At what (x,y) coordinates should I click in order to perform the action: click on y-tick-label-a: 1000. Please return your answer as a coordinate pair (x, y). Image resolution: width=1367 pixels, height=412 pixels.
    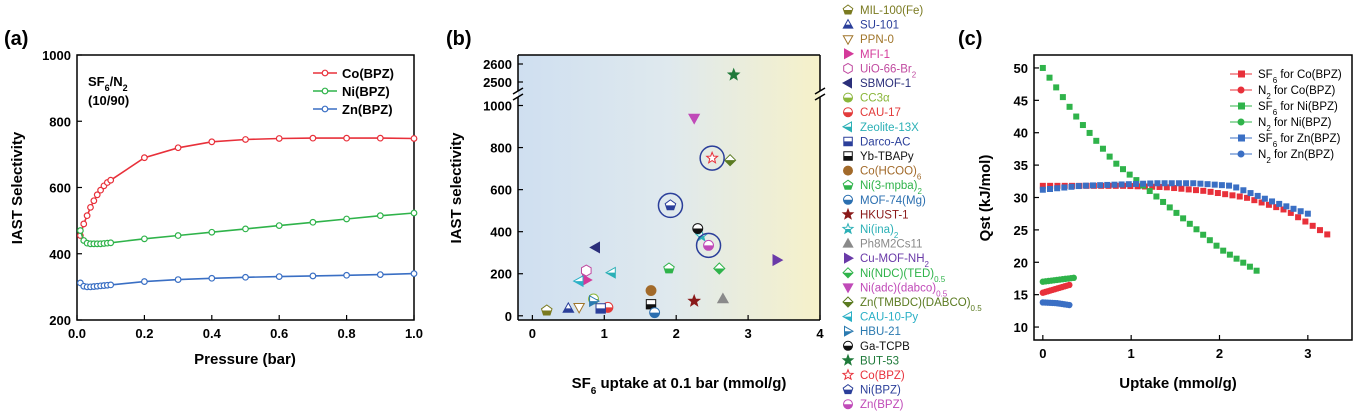
    Looking at the image, I should click on (56, 55).